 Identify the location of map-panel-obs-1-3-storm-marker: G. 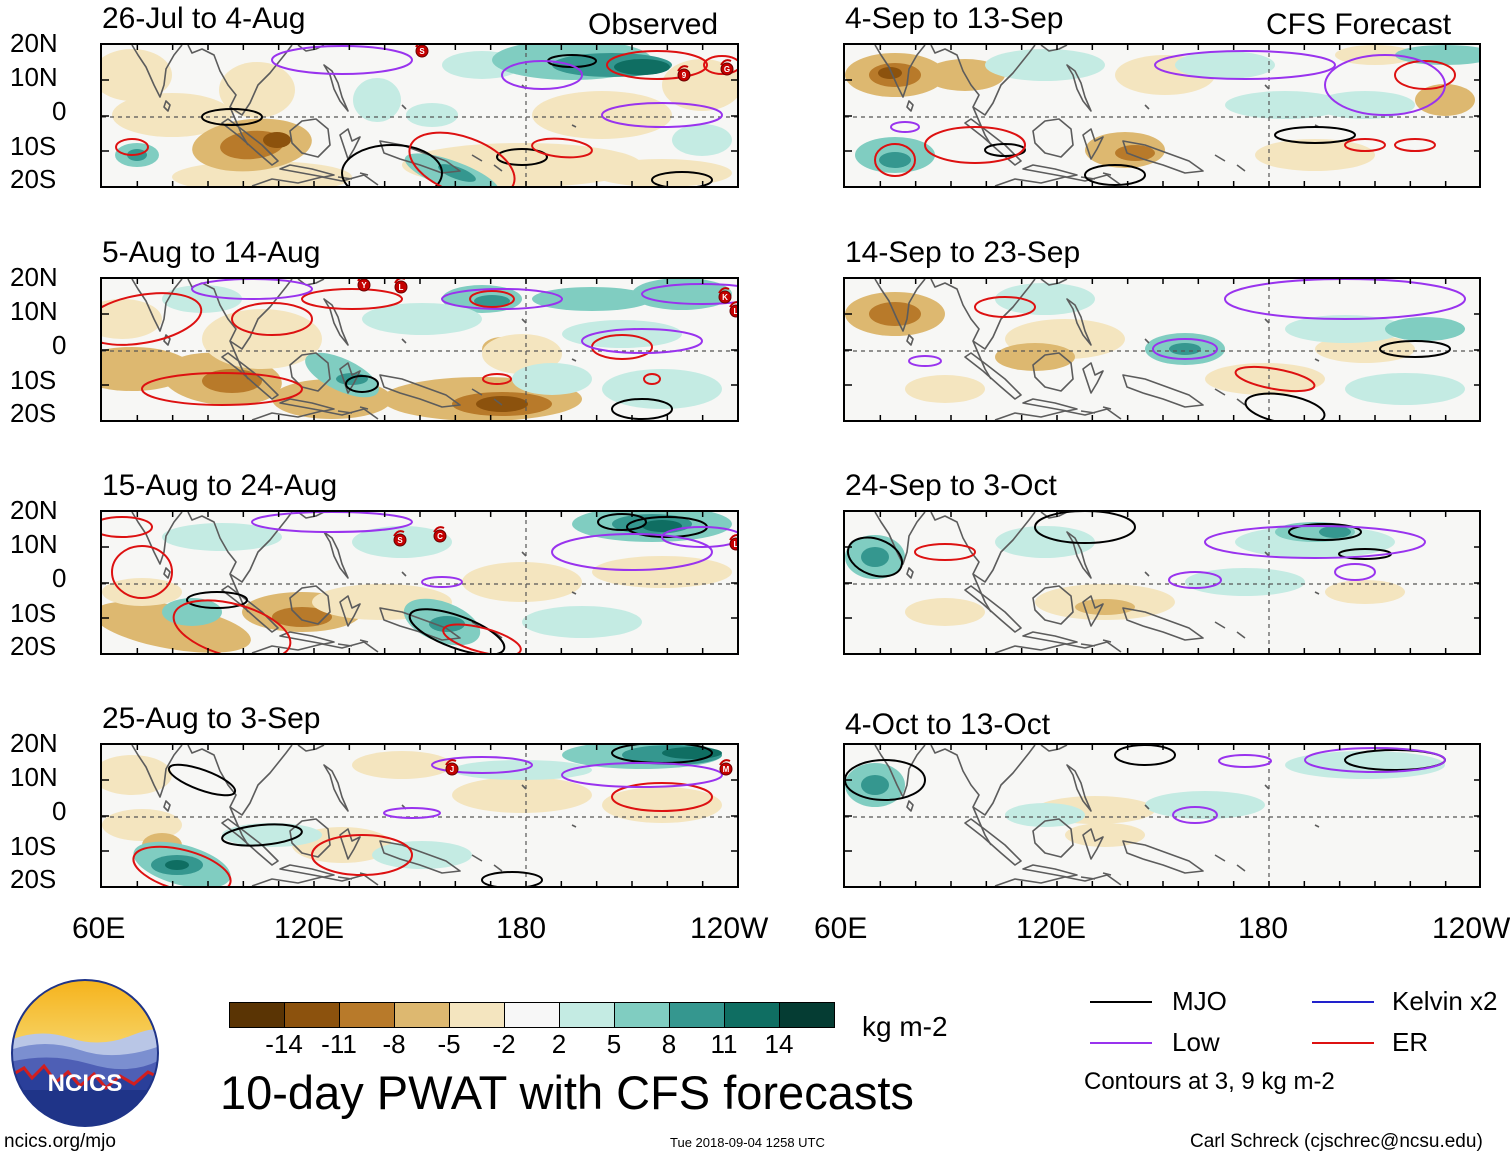
(727, 67).